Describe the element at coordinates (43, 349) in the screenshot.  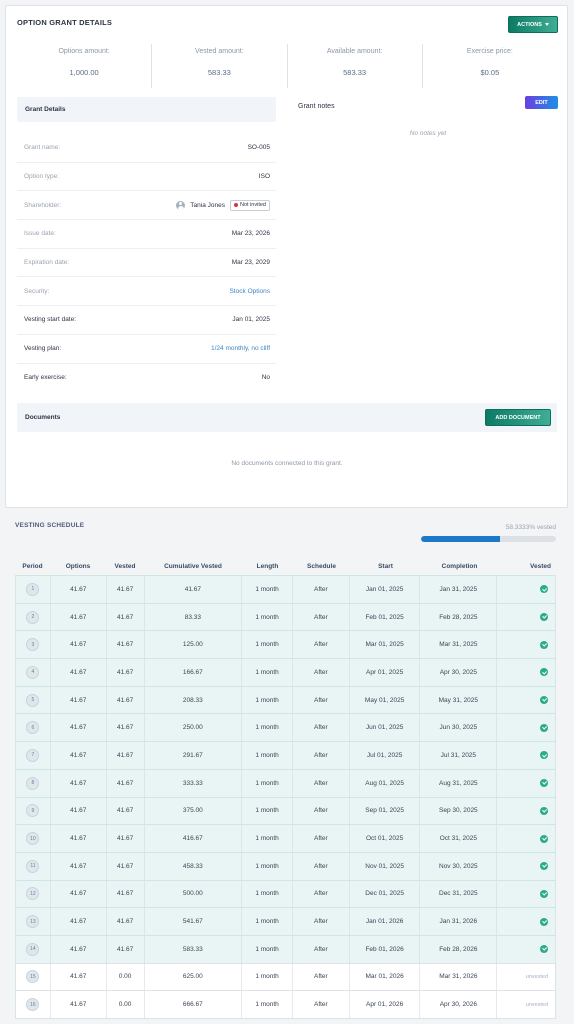
I see `field-label: Vesting plan:` at that location.